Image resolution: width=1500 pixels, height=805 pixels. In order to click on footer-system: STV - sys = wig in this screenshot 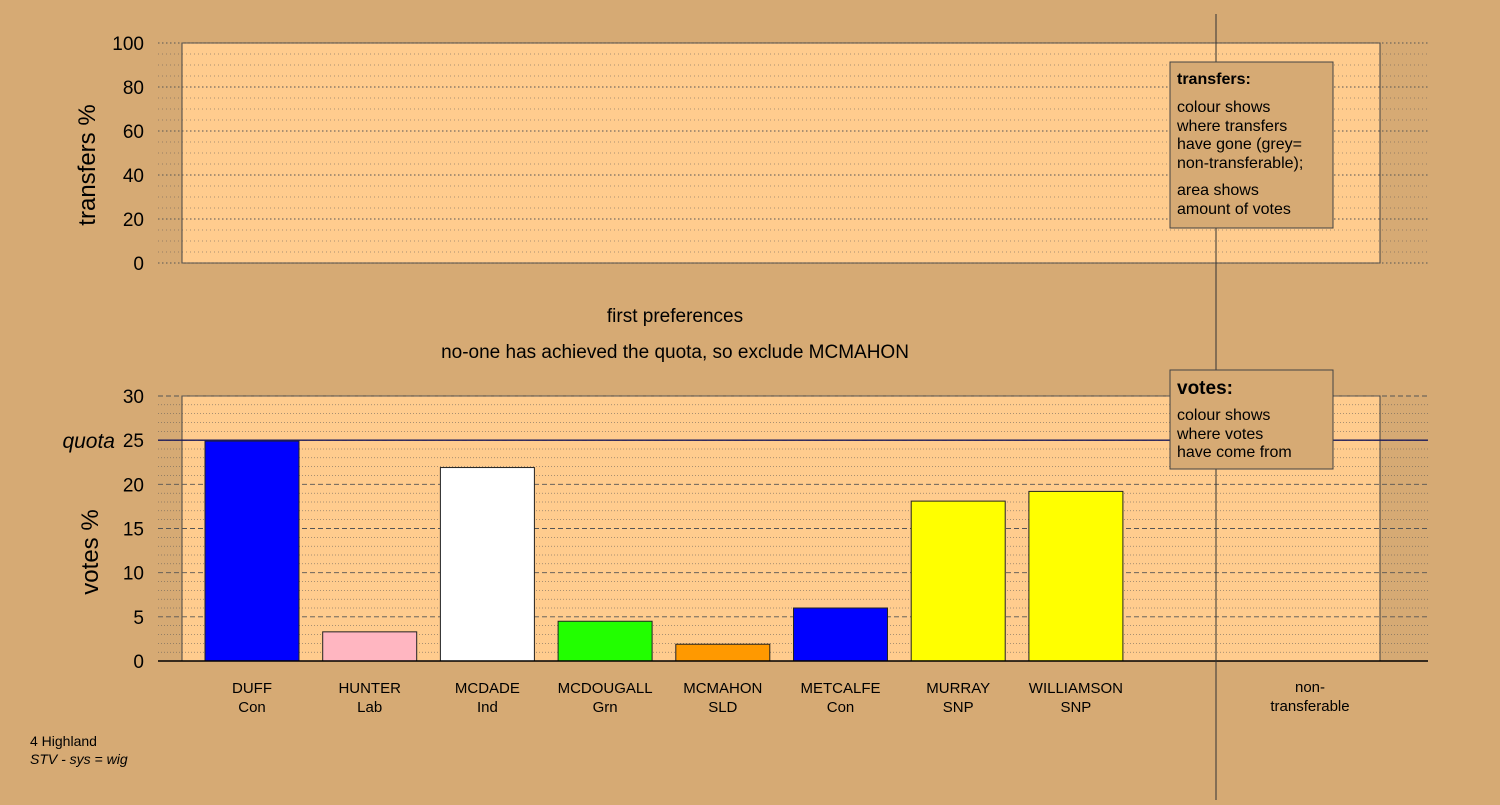, I will do `click(79, 759)`.